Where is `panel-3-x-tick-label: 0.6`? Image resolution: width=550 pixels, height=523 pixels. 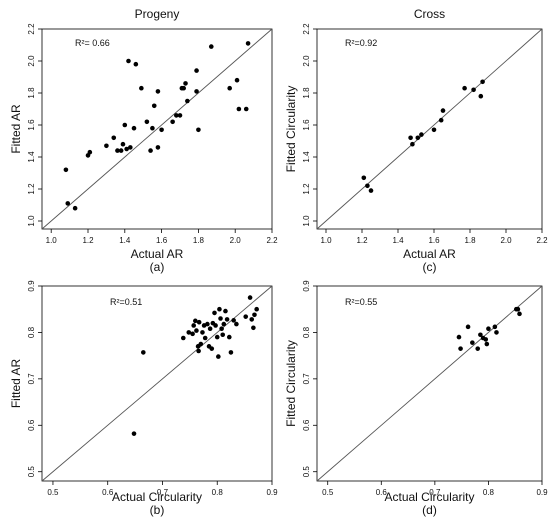 panel-3-x-tick-label: 0.6 is located at coordinates (108, 492).